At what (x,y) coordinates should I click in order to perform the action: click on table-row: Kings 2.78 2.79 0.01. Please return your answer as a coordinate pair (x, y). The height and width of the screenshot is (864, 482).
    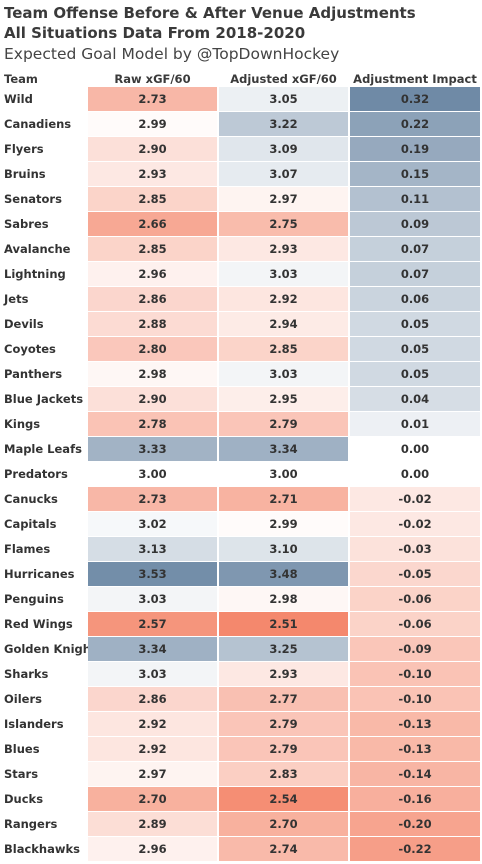
    Looking at the image, I should click on (241, 424).